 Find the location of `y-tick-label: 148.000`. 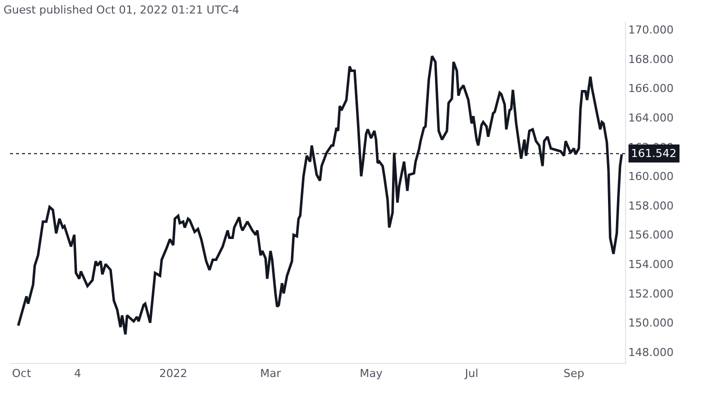

y-tick-label: 148.000 is located at coordinates (651, 352).